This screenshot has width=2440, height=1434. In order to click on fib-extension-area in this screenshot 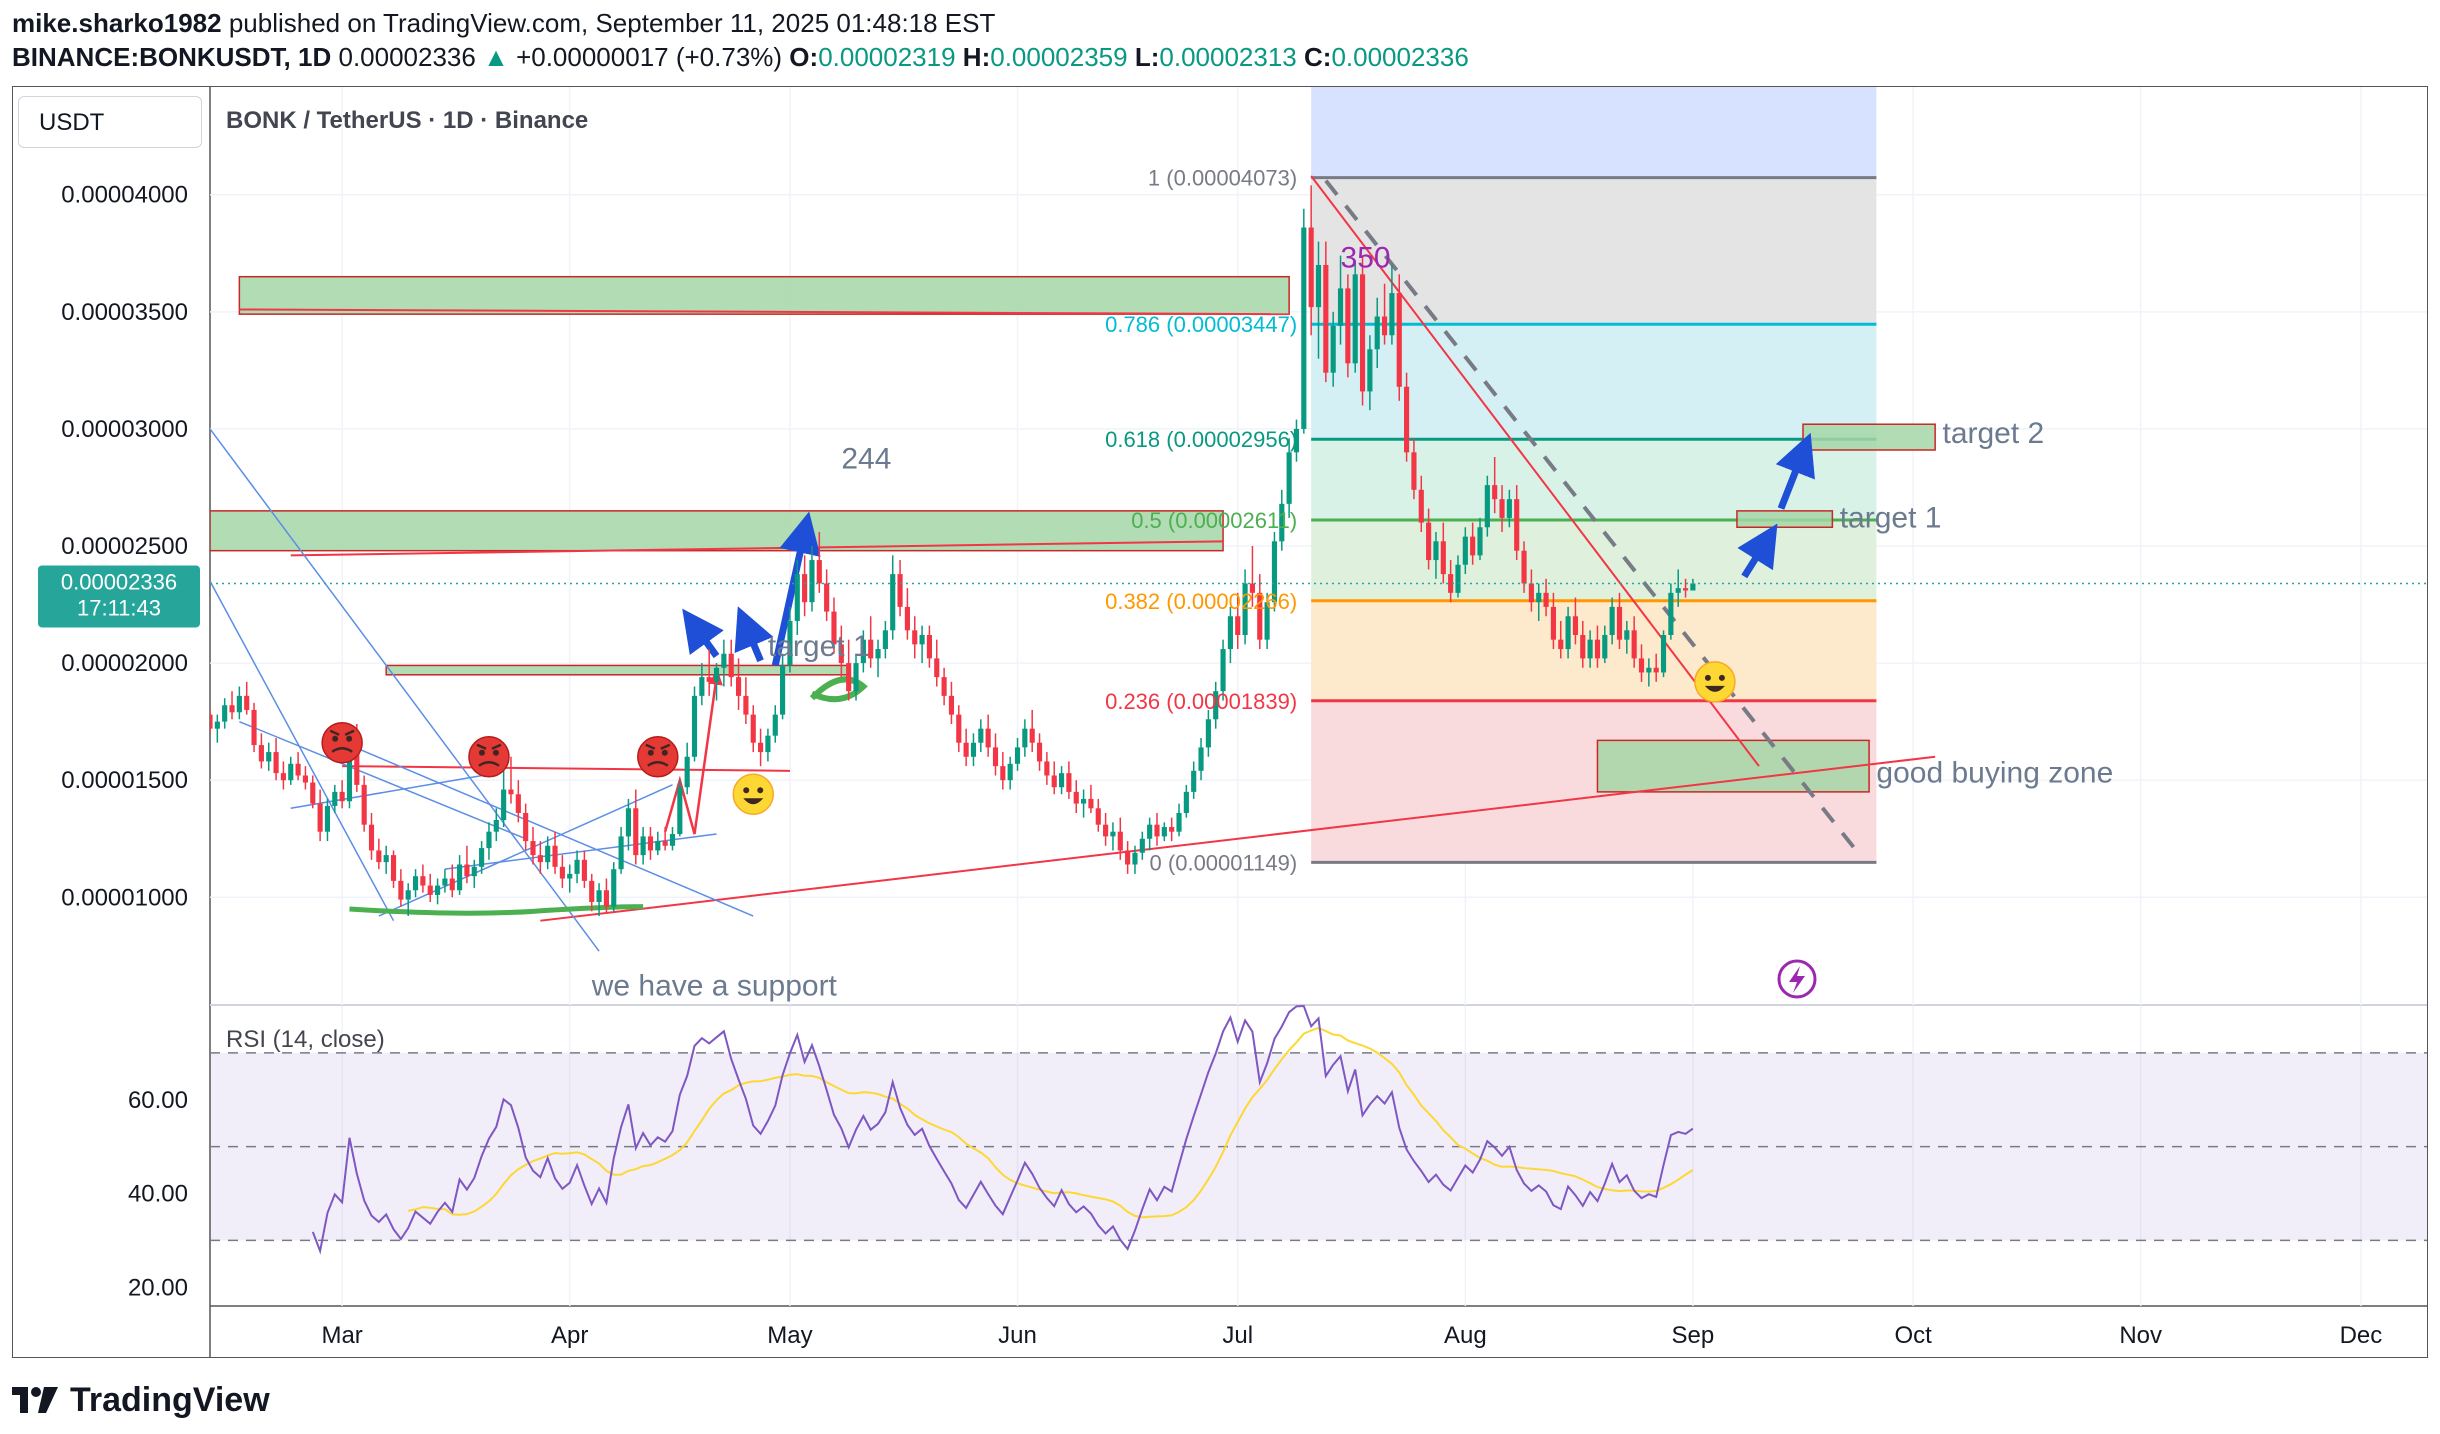, I will do `click(1594, 132)`.